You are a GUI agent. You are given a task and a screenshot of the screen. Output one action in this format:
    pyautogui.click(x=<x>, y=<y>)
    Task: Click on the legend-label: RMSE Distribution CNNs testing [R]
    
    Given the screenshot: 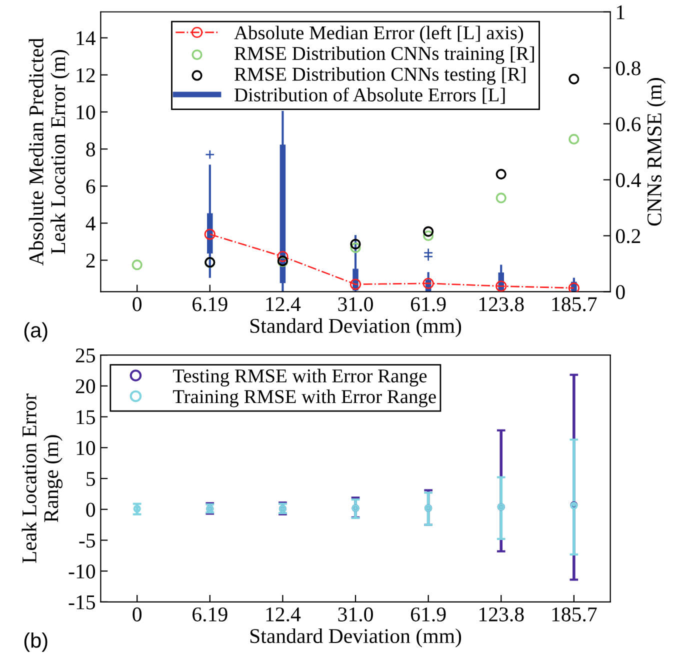 What is the action you would take?
    pyautogui.click(x=380, y=76)
    